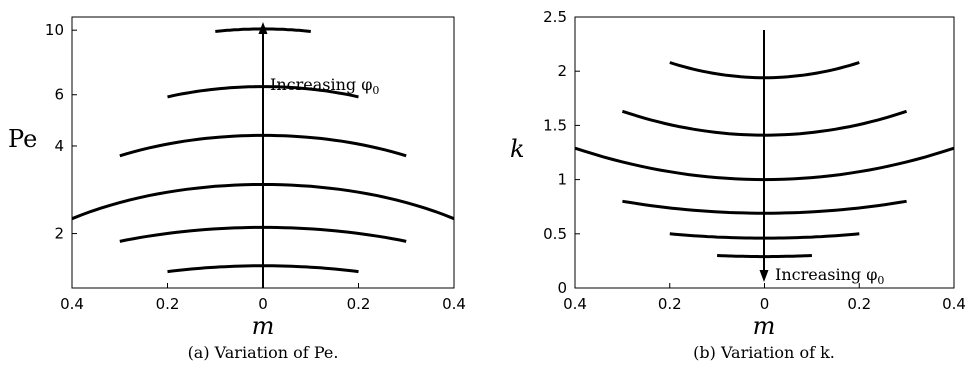  Describe the element at coordinates (764, 326) in the screenshot. I see `panel-b-xlabel: m` at that location.